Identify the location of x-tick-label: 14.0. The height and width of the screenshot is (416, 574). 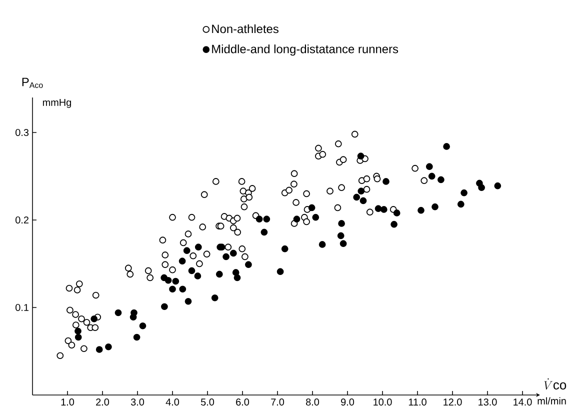
(523, 402).